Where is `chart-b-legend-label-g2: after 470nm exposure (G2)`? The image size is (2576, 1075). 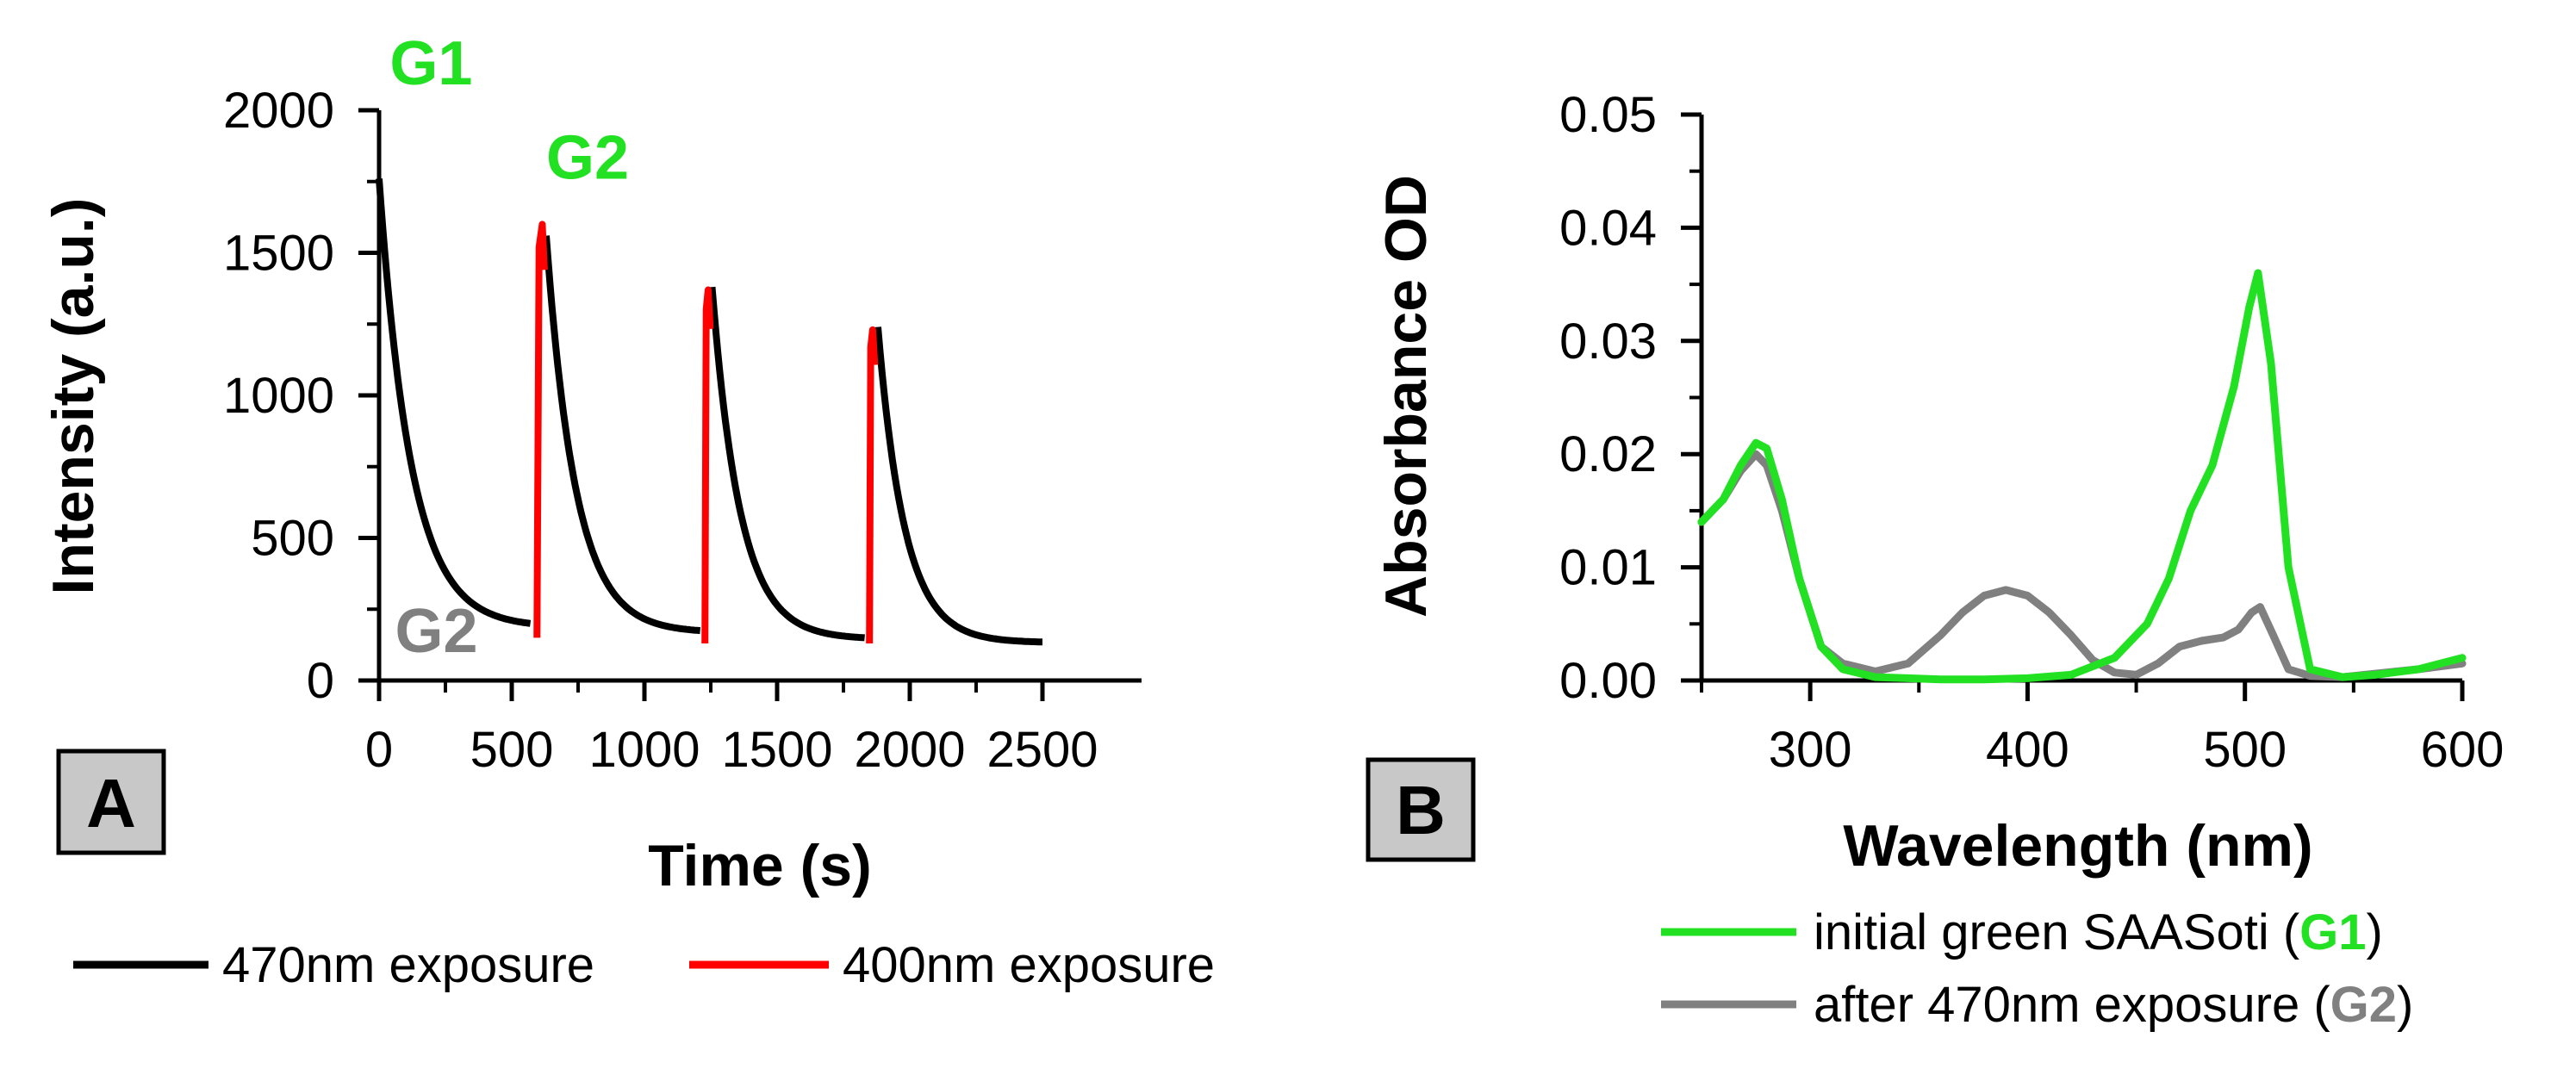 chart-b-legend-label-g2: after 470nm exposure (G2) is located at coordinates (2114, 1005).